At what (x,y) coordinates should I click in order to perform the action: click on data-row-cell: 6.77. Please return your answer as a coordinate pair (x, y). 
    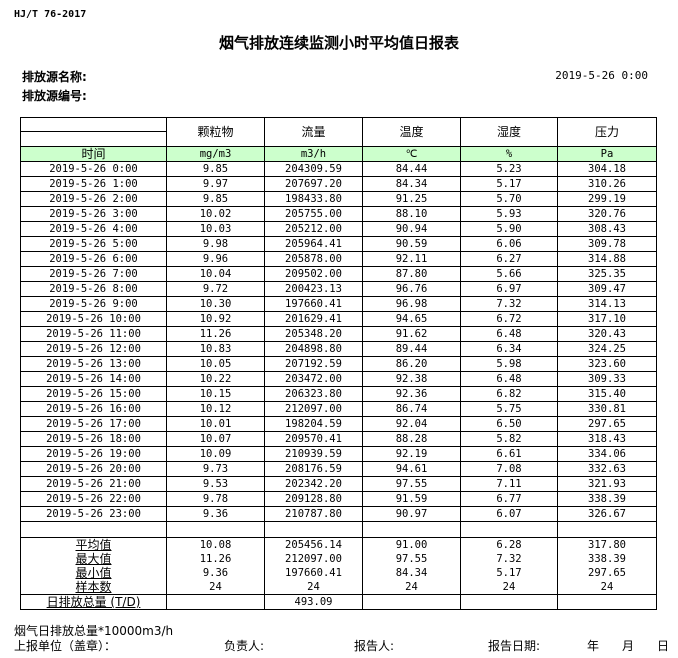
    Looking at the image, I should click on (509, 499).